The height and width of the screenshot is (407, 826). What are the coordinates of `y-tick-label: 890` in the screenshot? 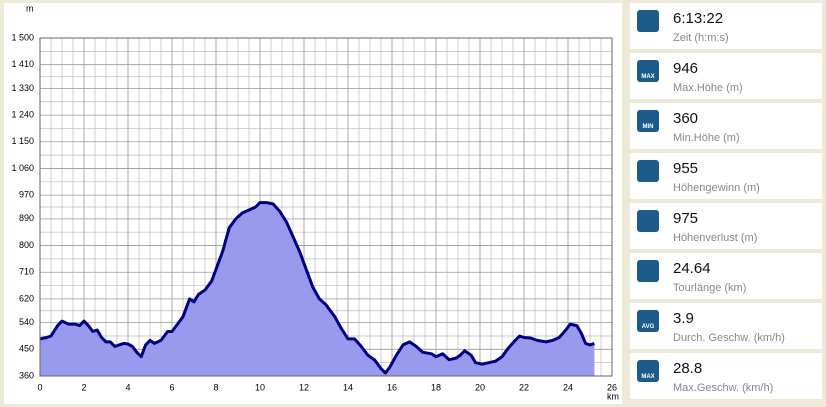 It's located at (26, 218).